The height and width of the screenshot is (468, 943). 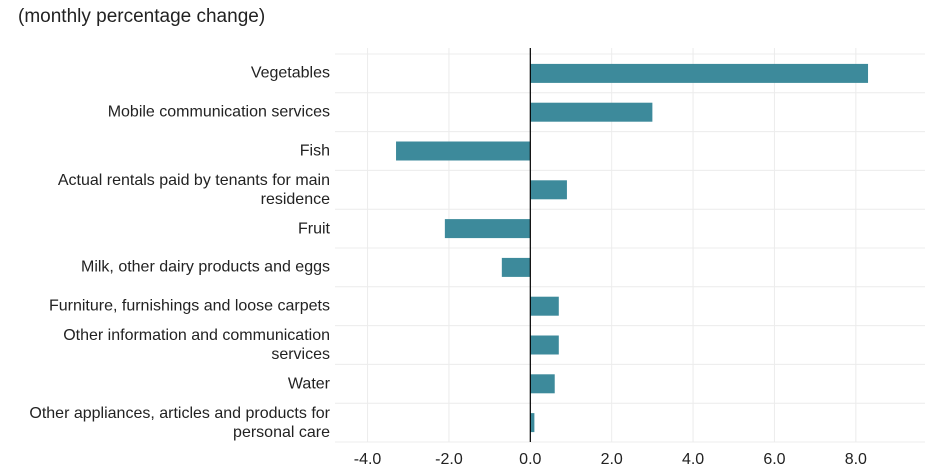 What do you see at coordinates (290, 73) in the screenshot?
I see `y-tick-label: Vegetables` at bounding box center [290, 73].